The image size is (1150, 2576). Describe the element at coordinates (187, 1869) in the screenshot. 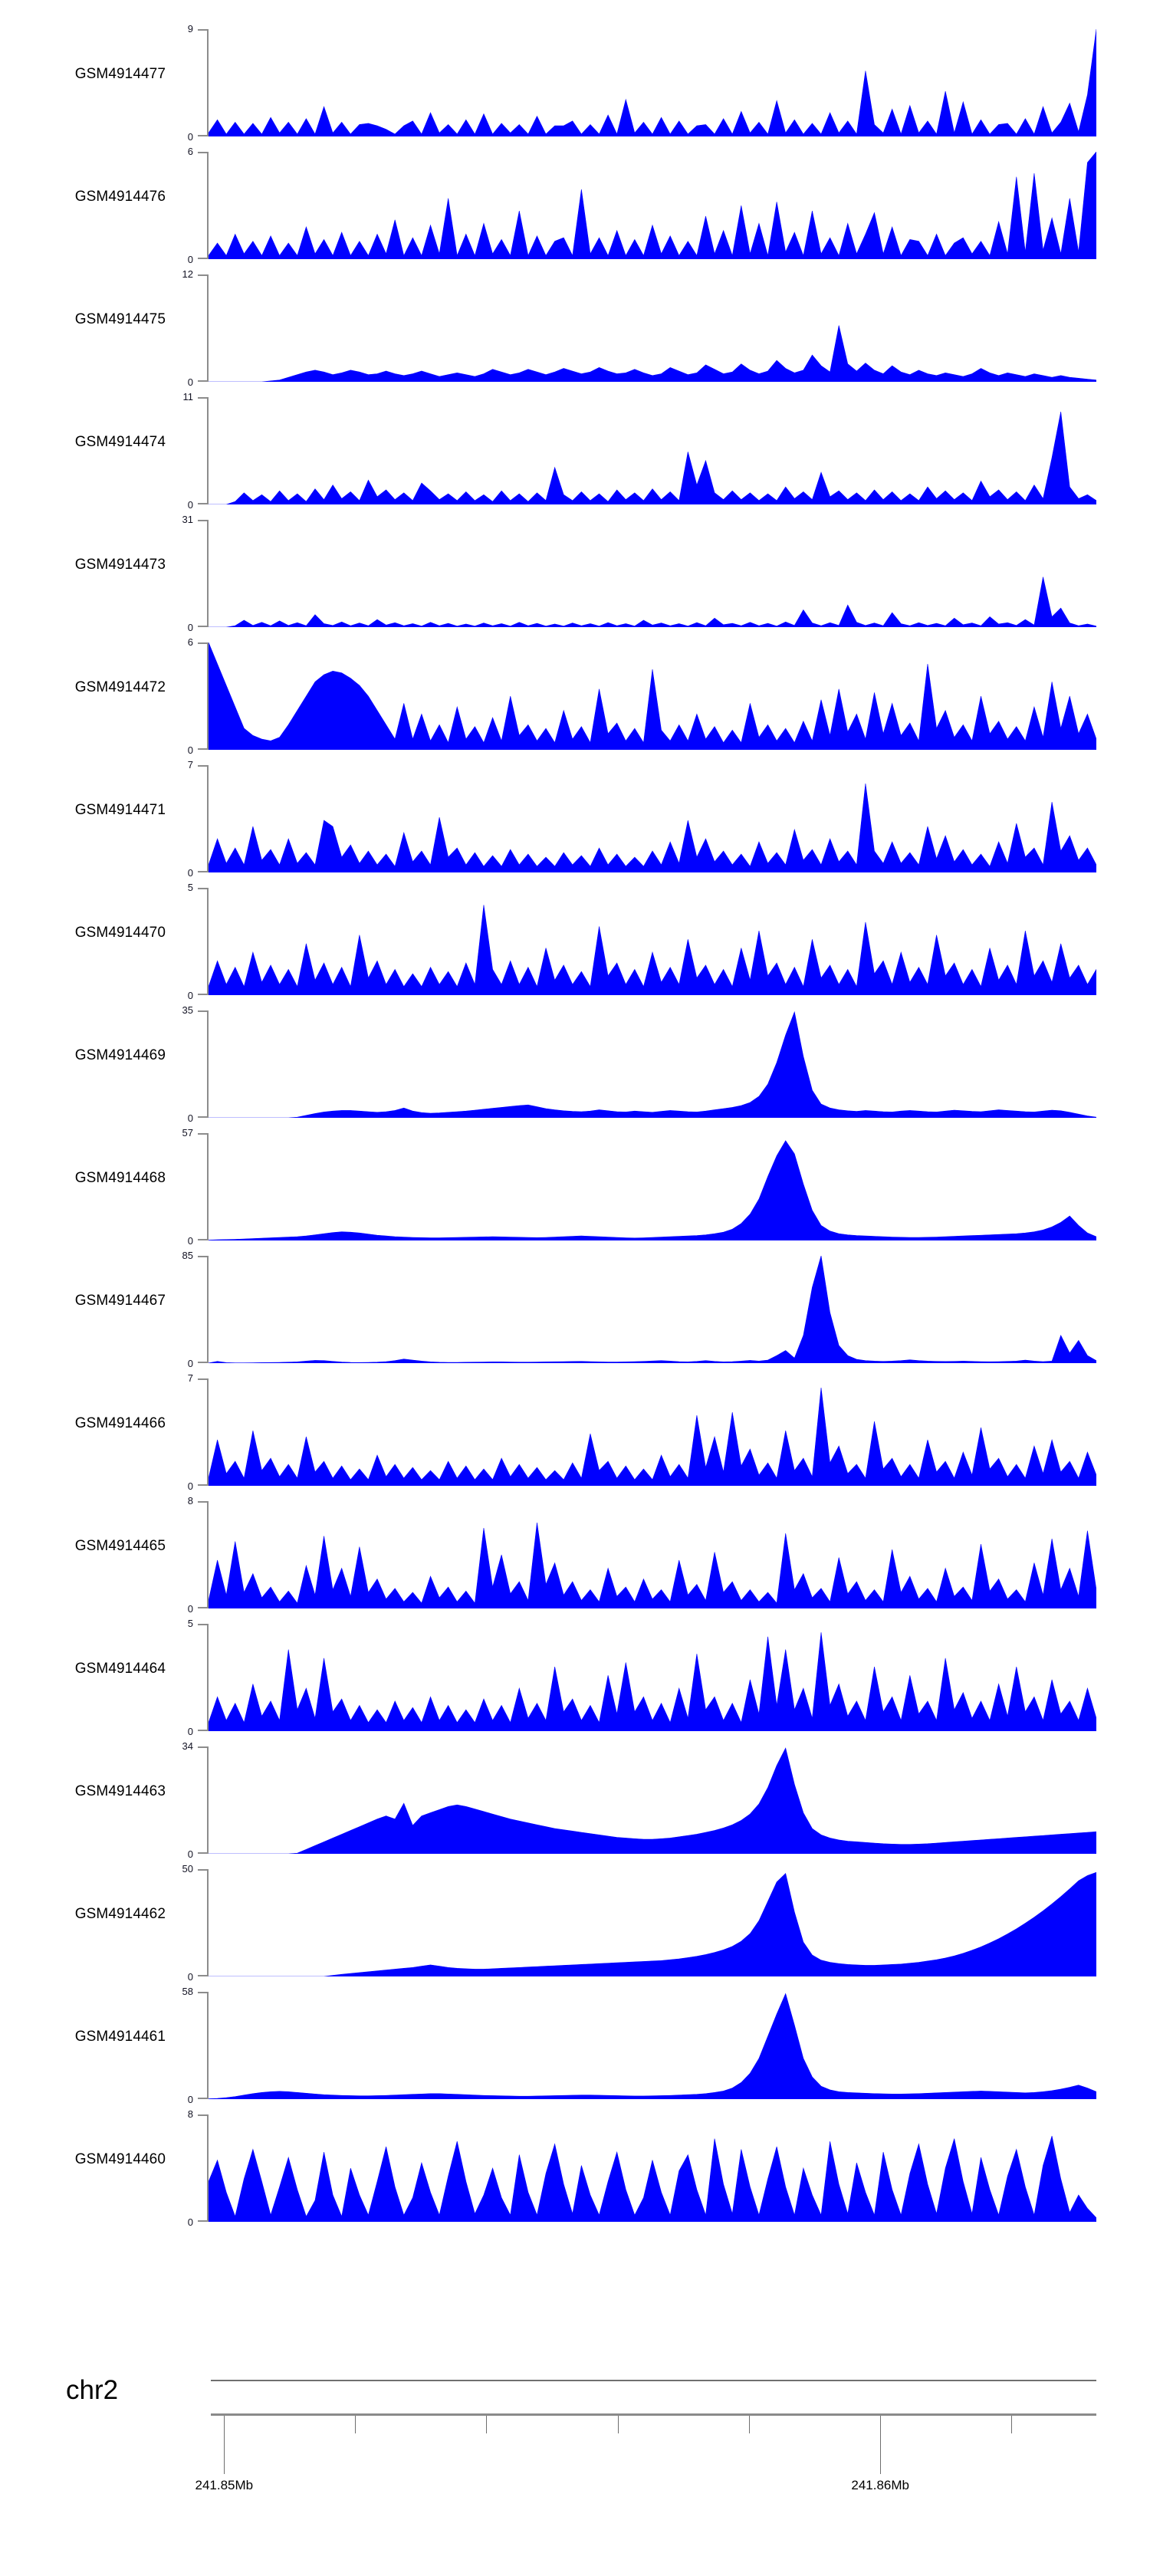

I see `y-axis-max-label: 50` at that location.